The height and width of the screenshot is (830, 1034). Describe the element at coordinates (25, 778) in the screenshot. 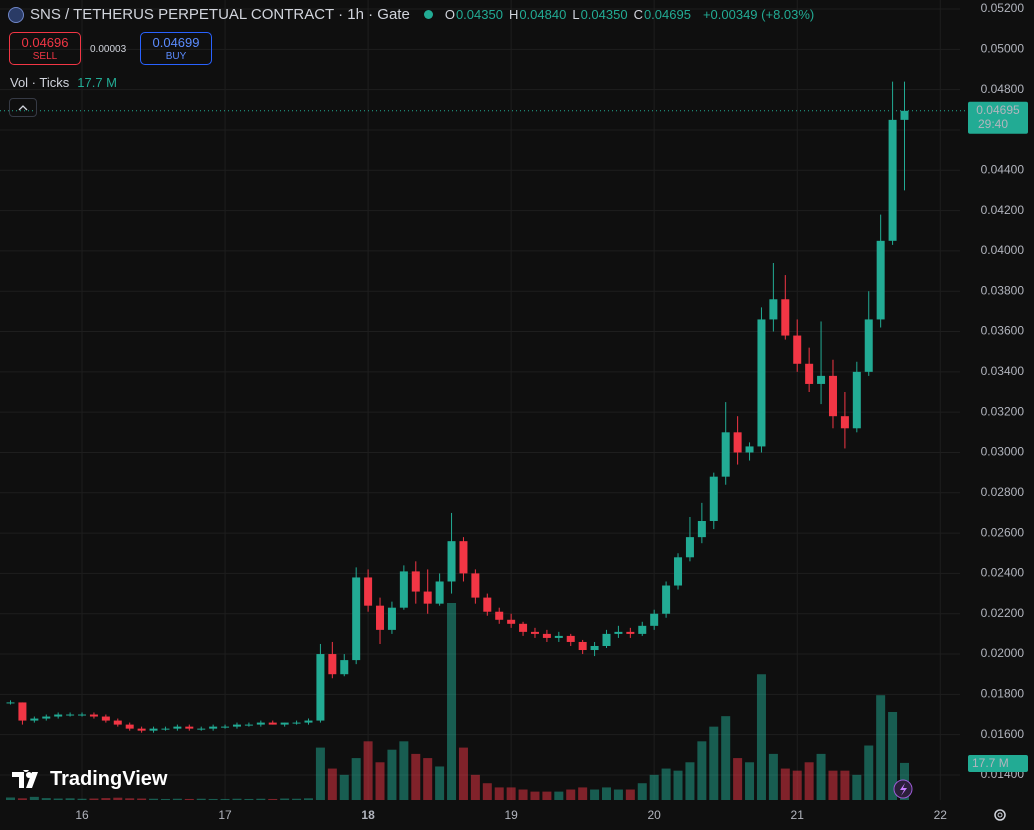

I see `logo` at that location.